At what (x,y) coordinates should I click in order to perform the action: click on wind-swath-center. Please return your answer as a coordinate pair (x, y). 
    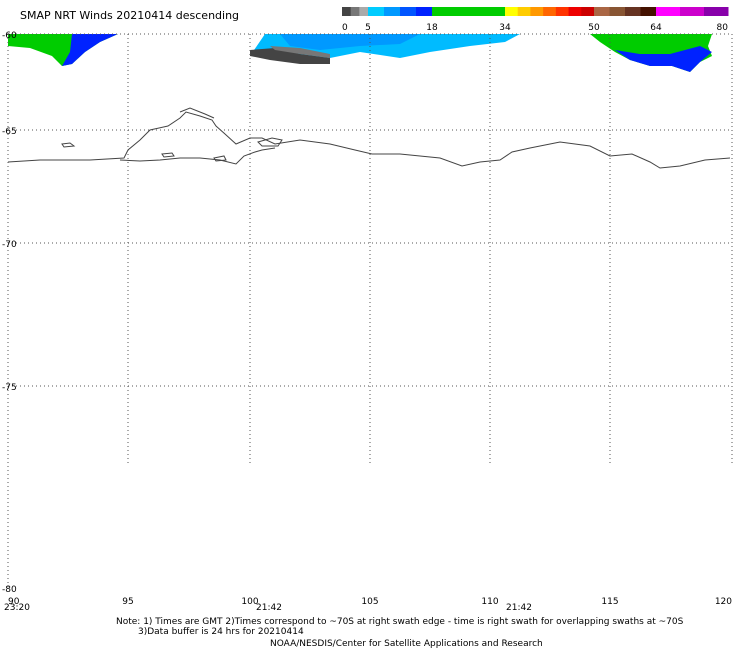
    Looking at the image, I should click on (385, 49).